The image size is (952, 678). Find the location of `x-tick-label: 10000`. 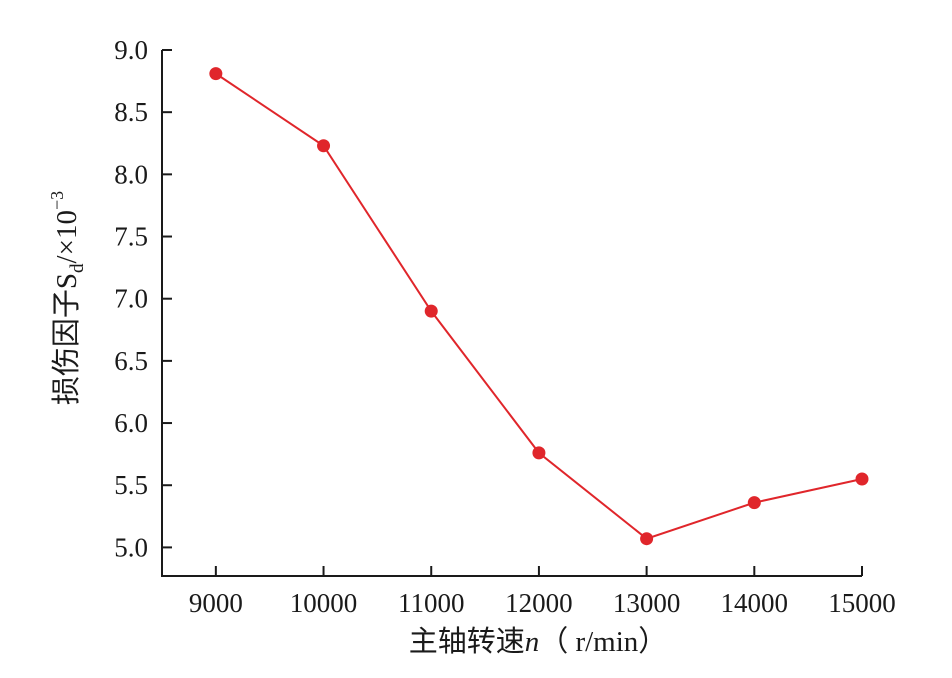

x-tick-label: 10000 is located at coordinates (324, 603).